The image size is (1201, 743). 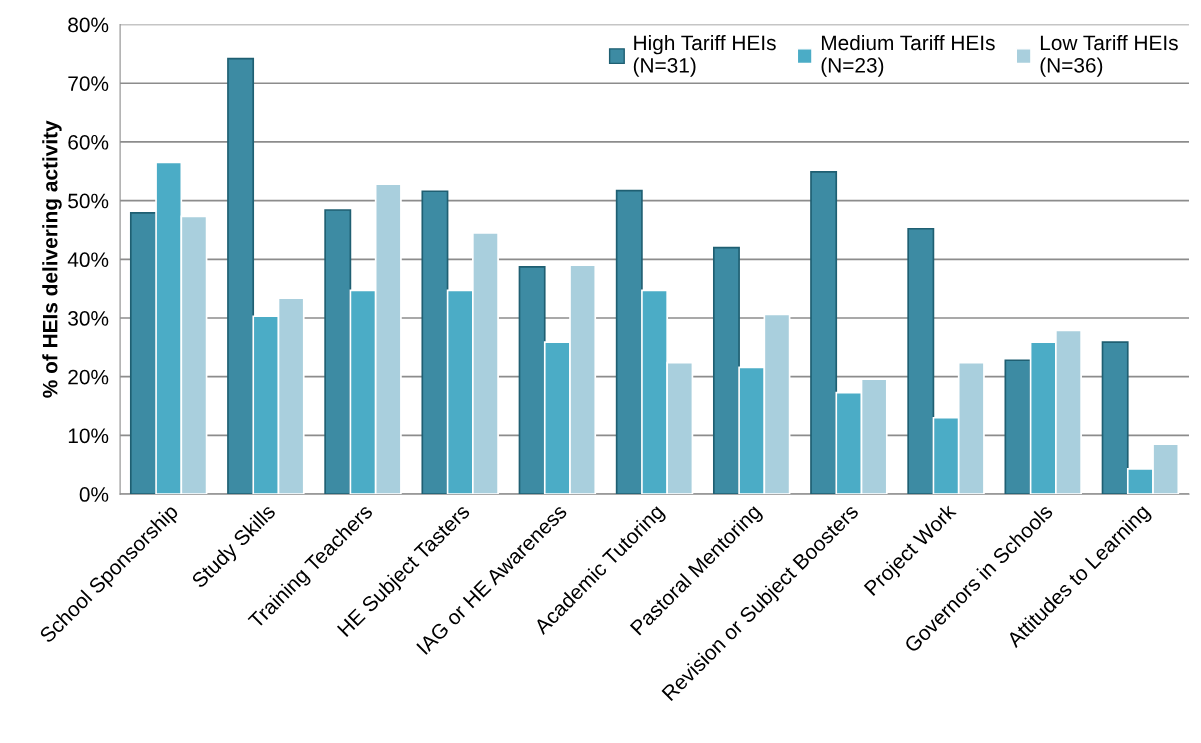 I want to click on y-tick-label: 0%, so click(x=94, y=494).